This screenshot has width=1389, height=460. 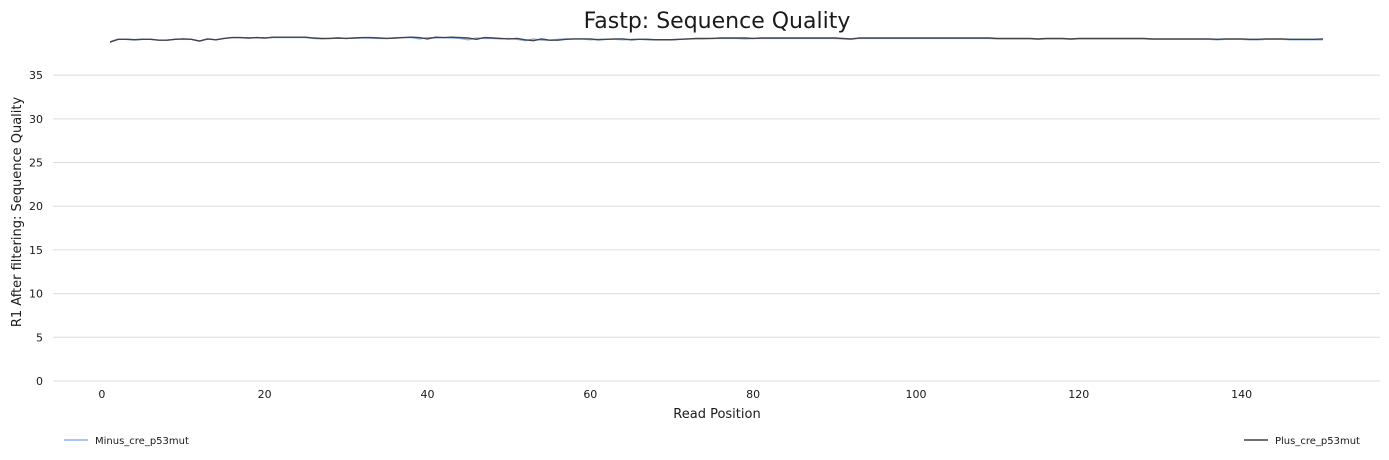 I want to click on legend-item-plus-cre: Plus_cre_p53mut, so click(x=1302, y=441).